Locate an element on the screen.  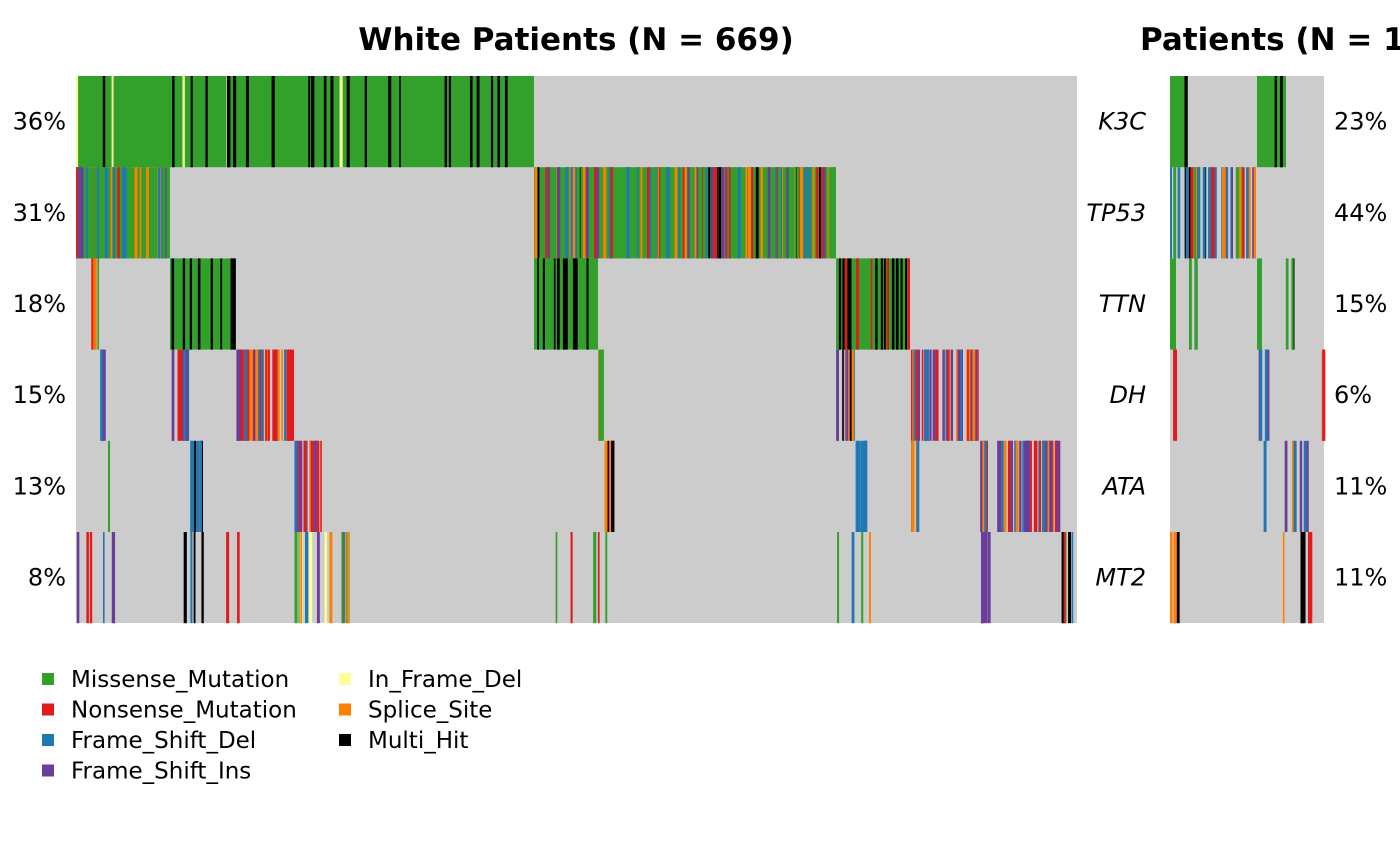
legend-label: Multi_Hit is located at coordinates (418, 741).